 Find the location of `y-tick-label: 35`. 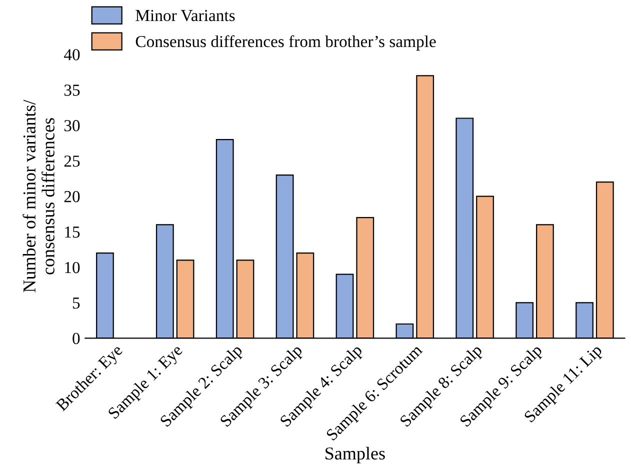

y-tick-label: 35 is located at coordinates (72, 90).